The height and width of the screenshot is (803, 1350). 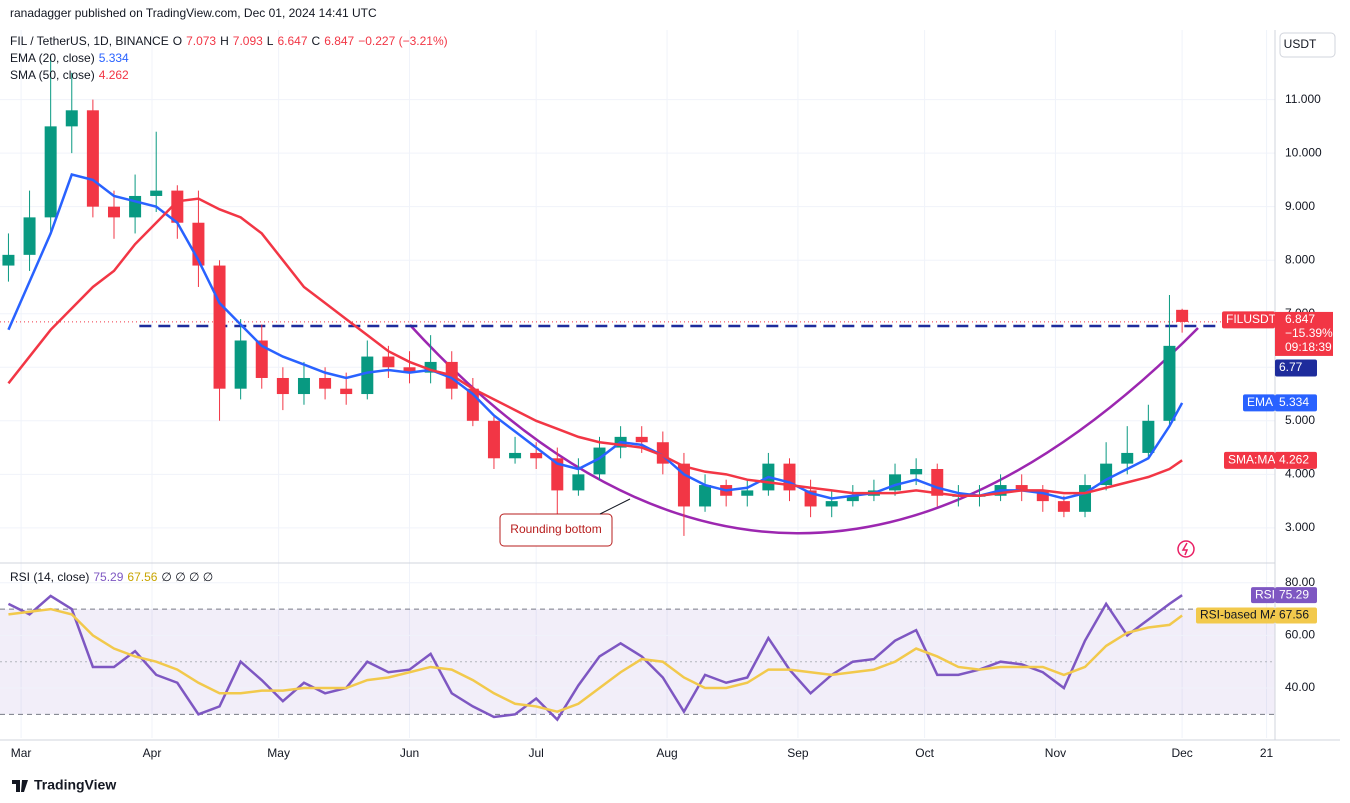 I want to click on ticker-label: FILUSDT, so click(x=1251, y=319).